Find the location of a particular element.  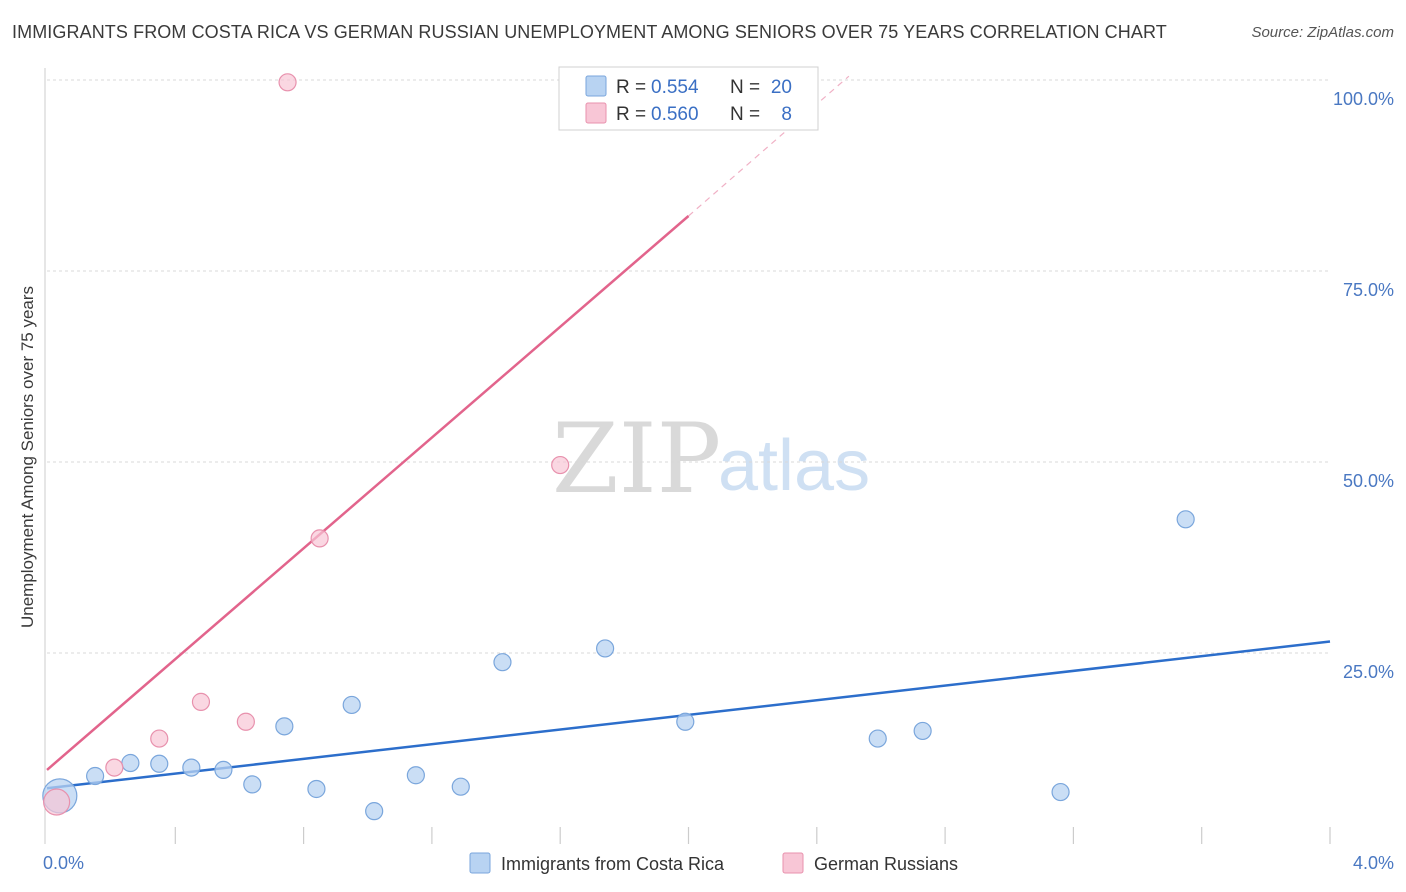

legend-swatch-pink is located at coordinates (596, 113).